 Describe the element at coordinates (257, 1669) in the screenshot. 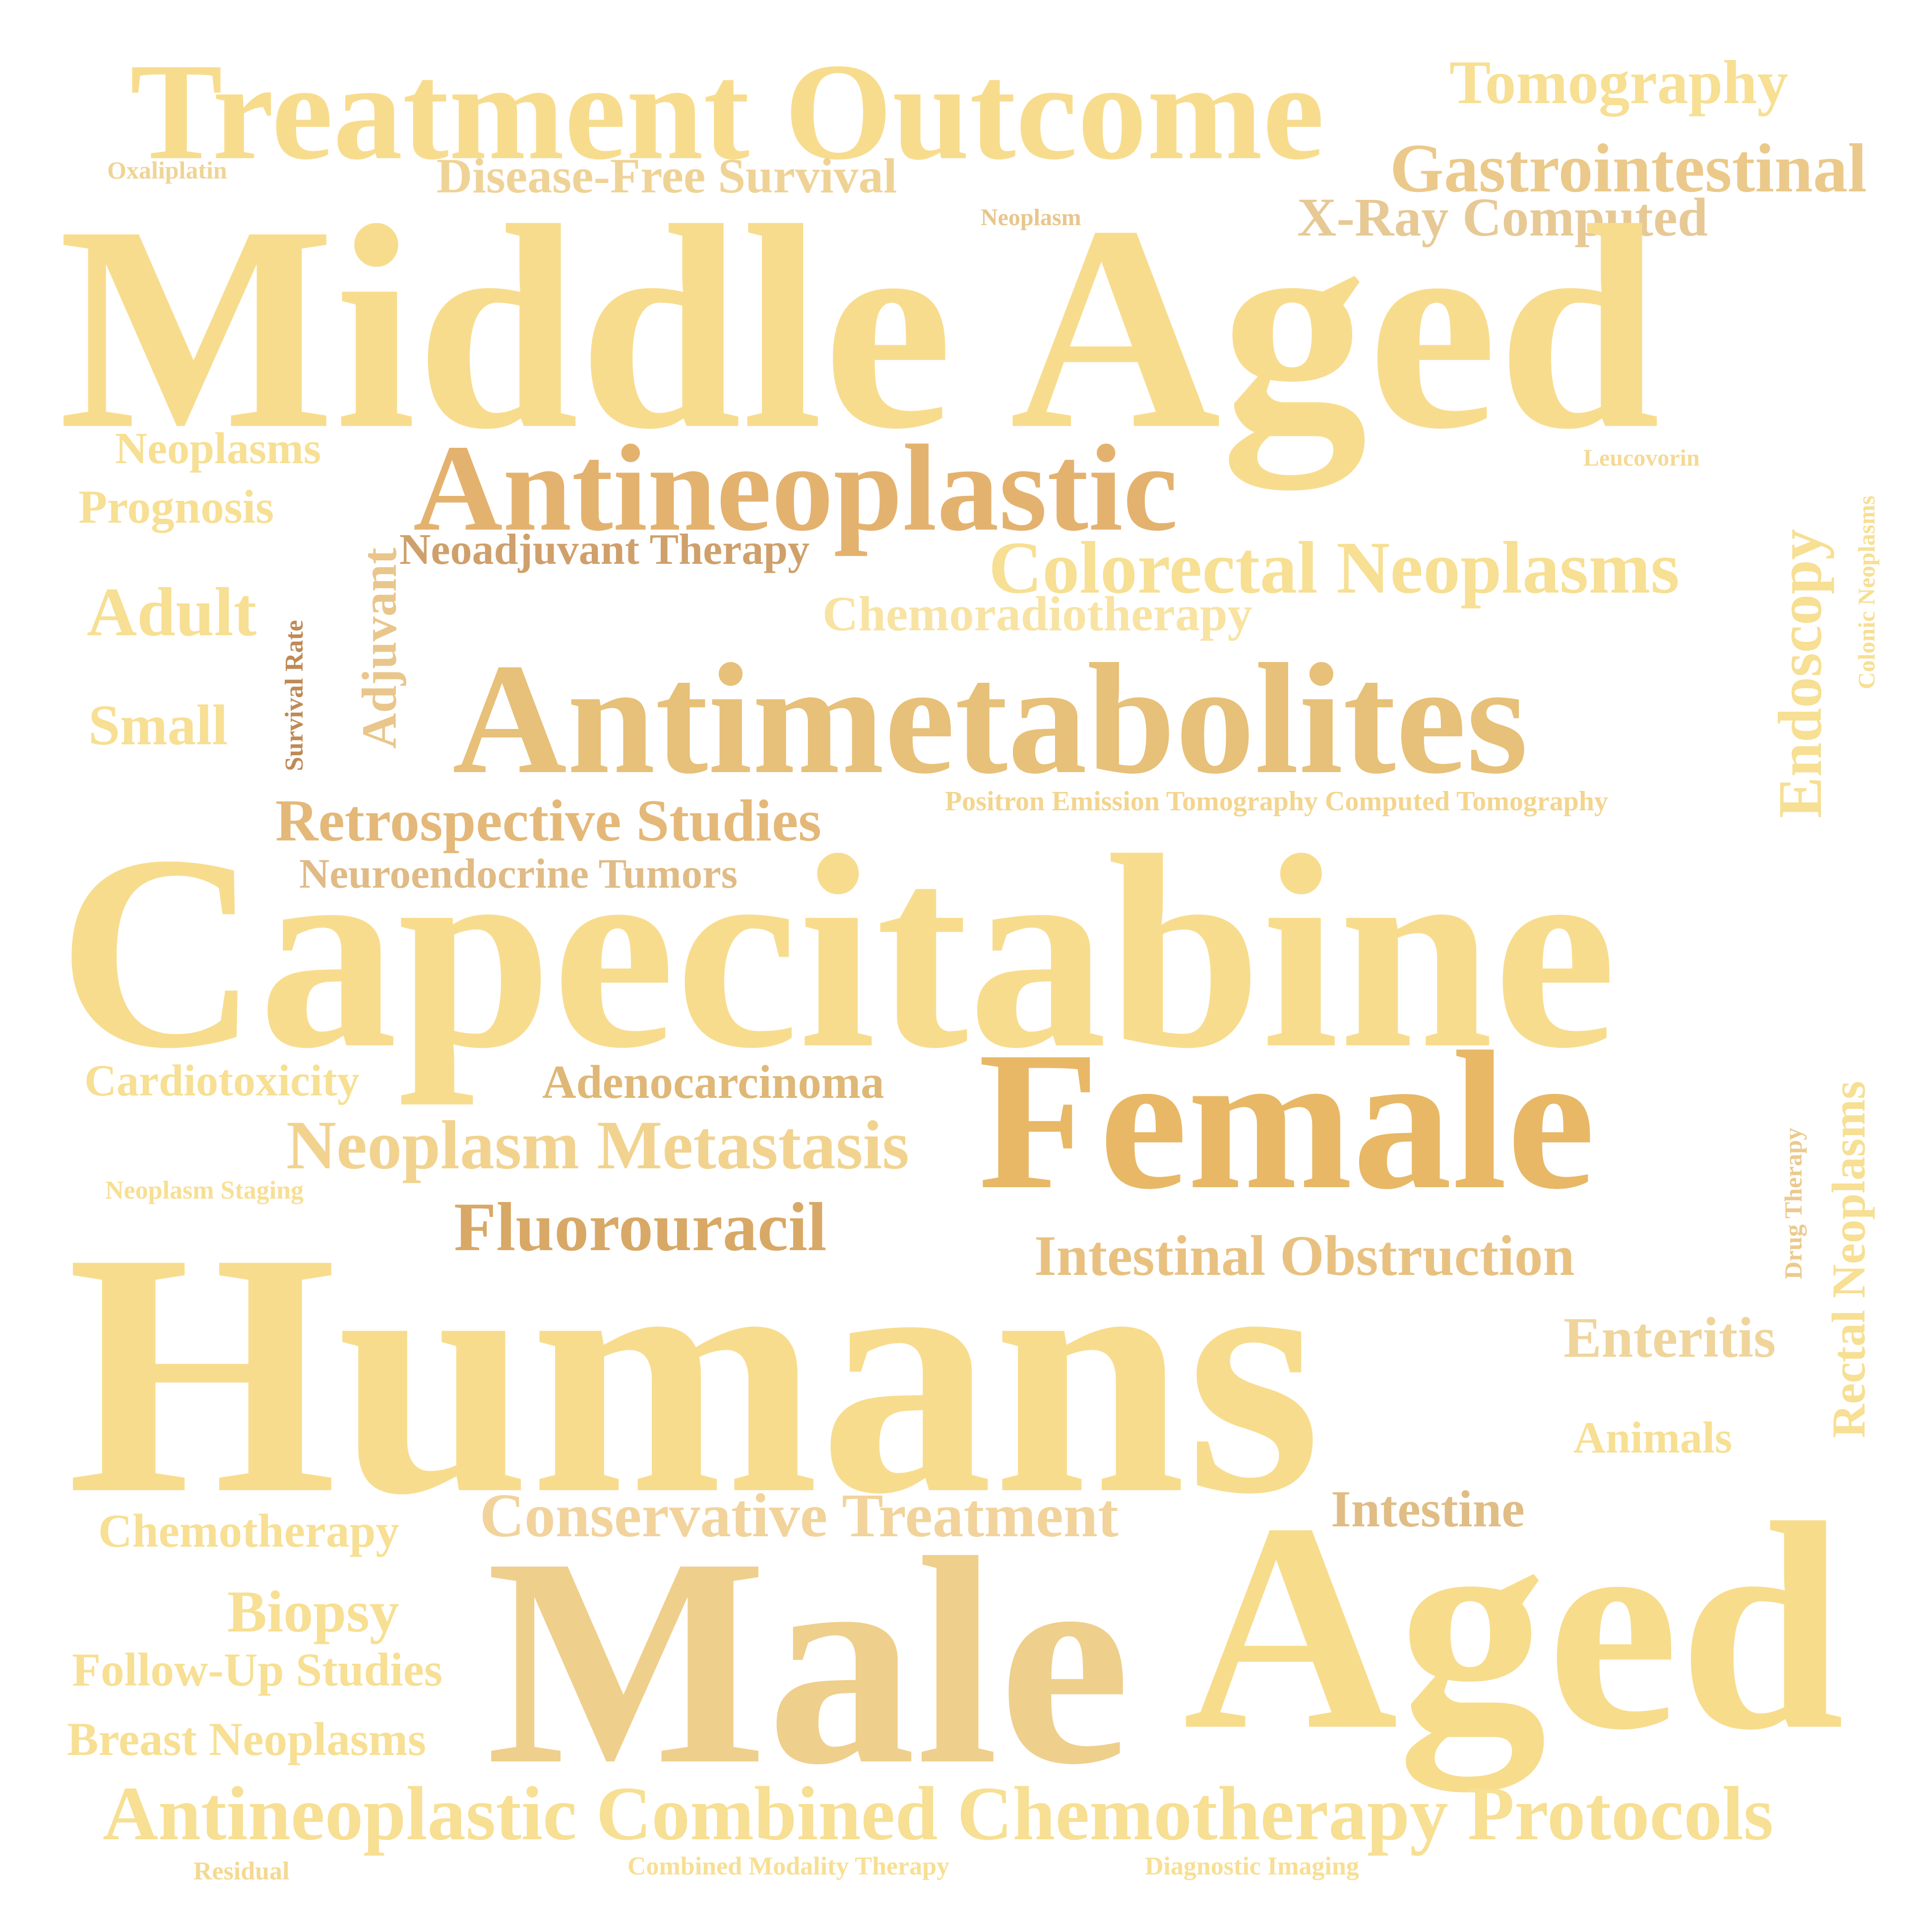

I see `word-follow-up-studies: Follow-Up Studies` at that location.